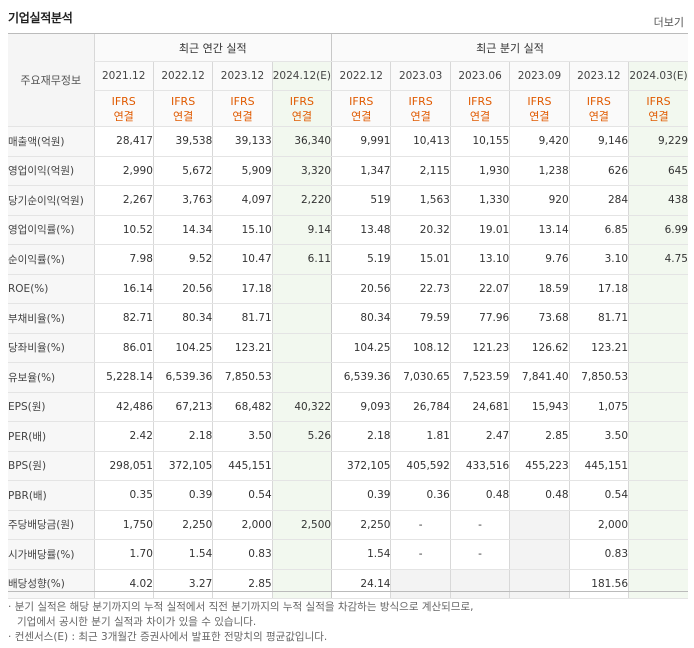 Image resolution: width=694 pixels, height=648 pixels. Describe the element at coordinates (182, 171) in the screenshot. I see `table-cell: 5,672` at that location.